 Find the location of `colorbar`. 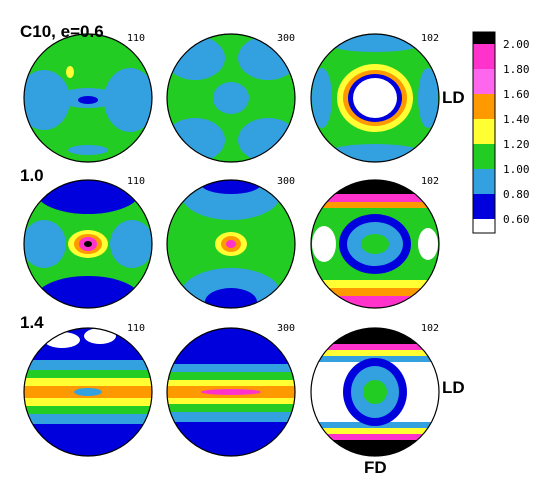

colorbar is located at coordinates (484, 132).